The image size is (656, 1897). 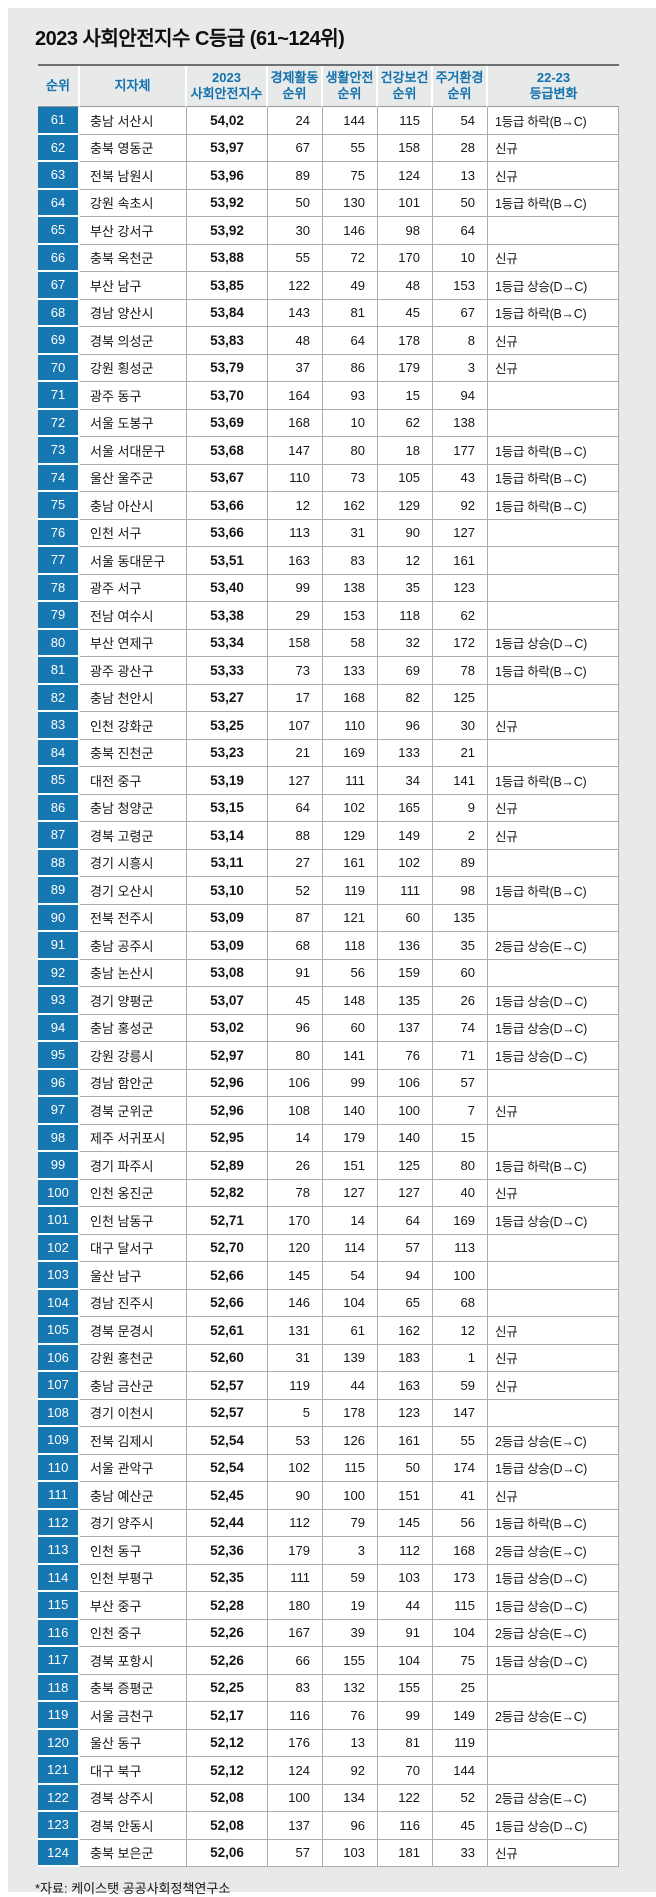 What do you see at coordinates (59, 1633) in the screenshot?
I see `cell-rank: 116` at bounding box center [59, 1633].